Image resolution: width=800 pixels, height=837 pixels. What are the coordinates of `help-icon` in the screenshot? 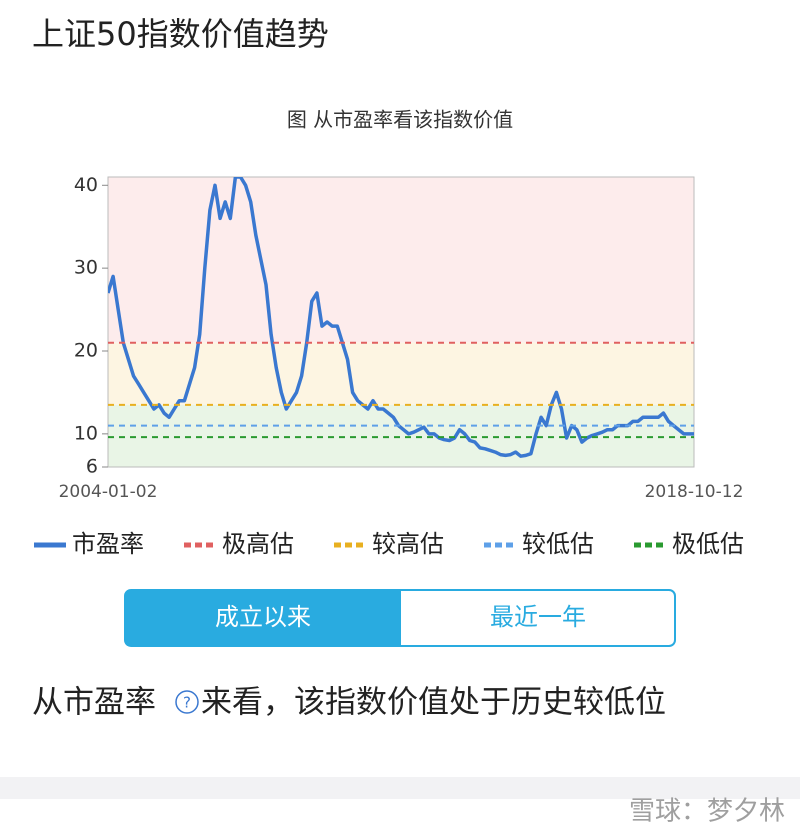 It's located at (187, 702).